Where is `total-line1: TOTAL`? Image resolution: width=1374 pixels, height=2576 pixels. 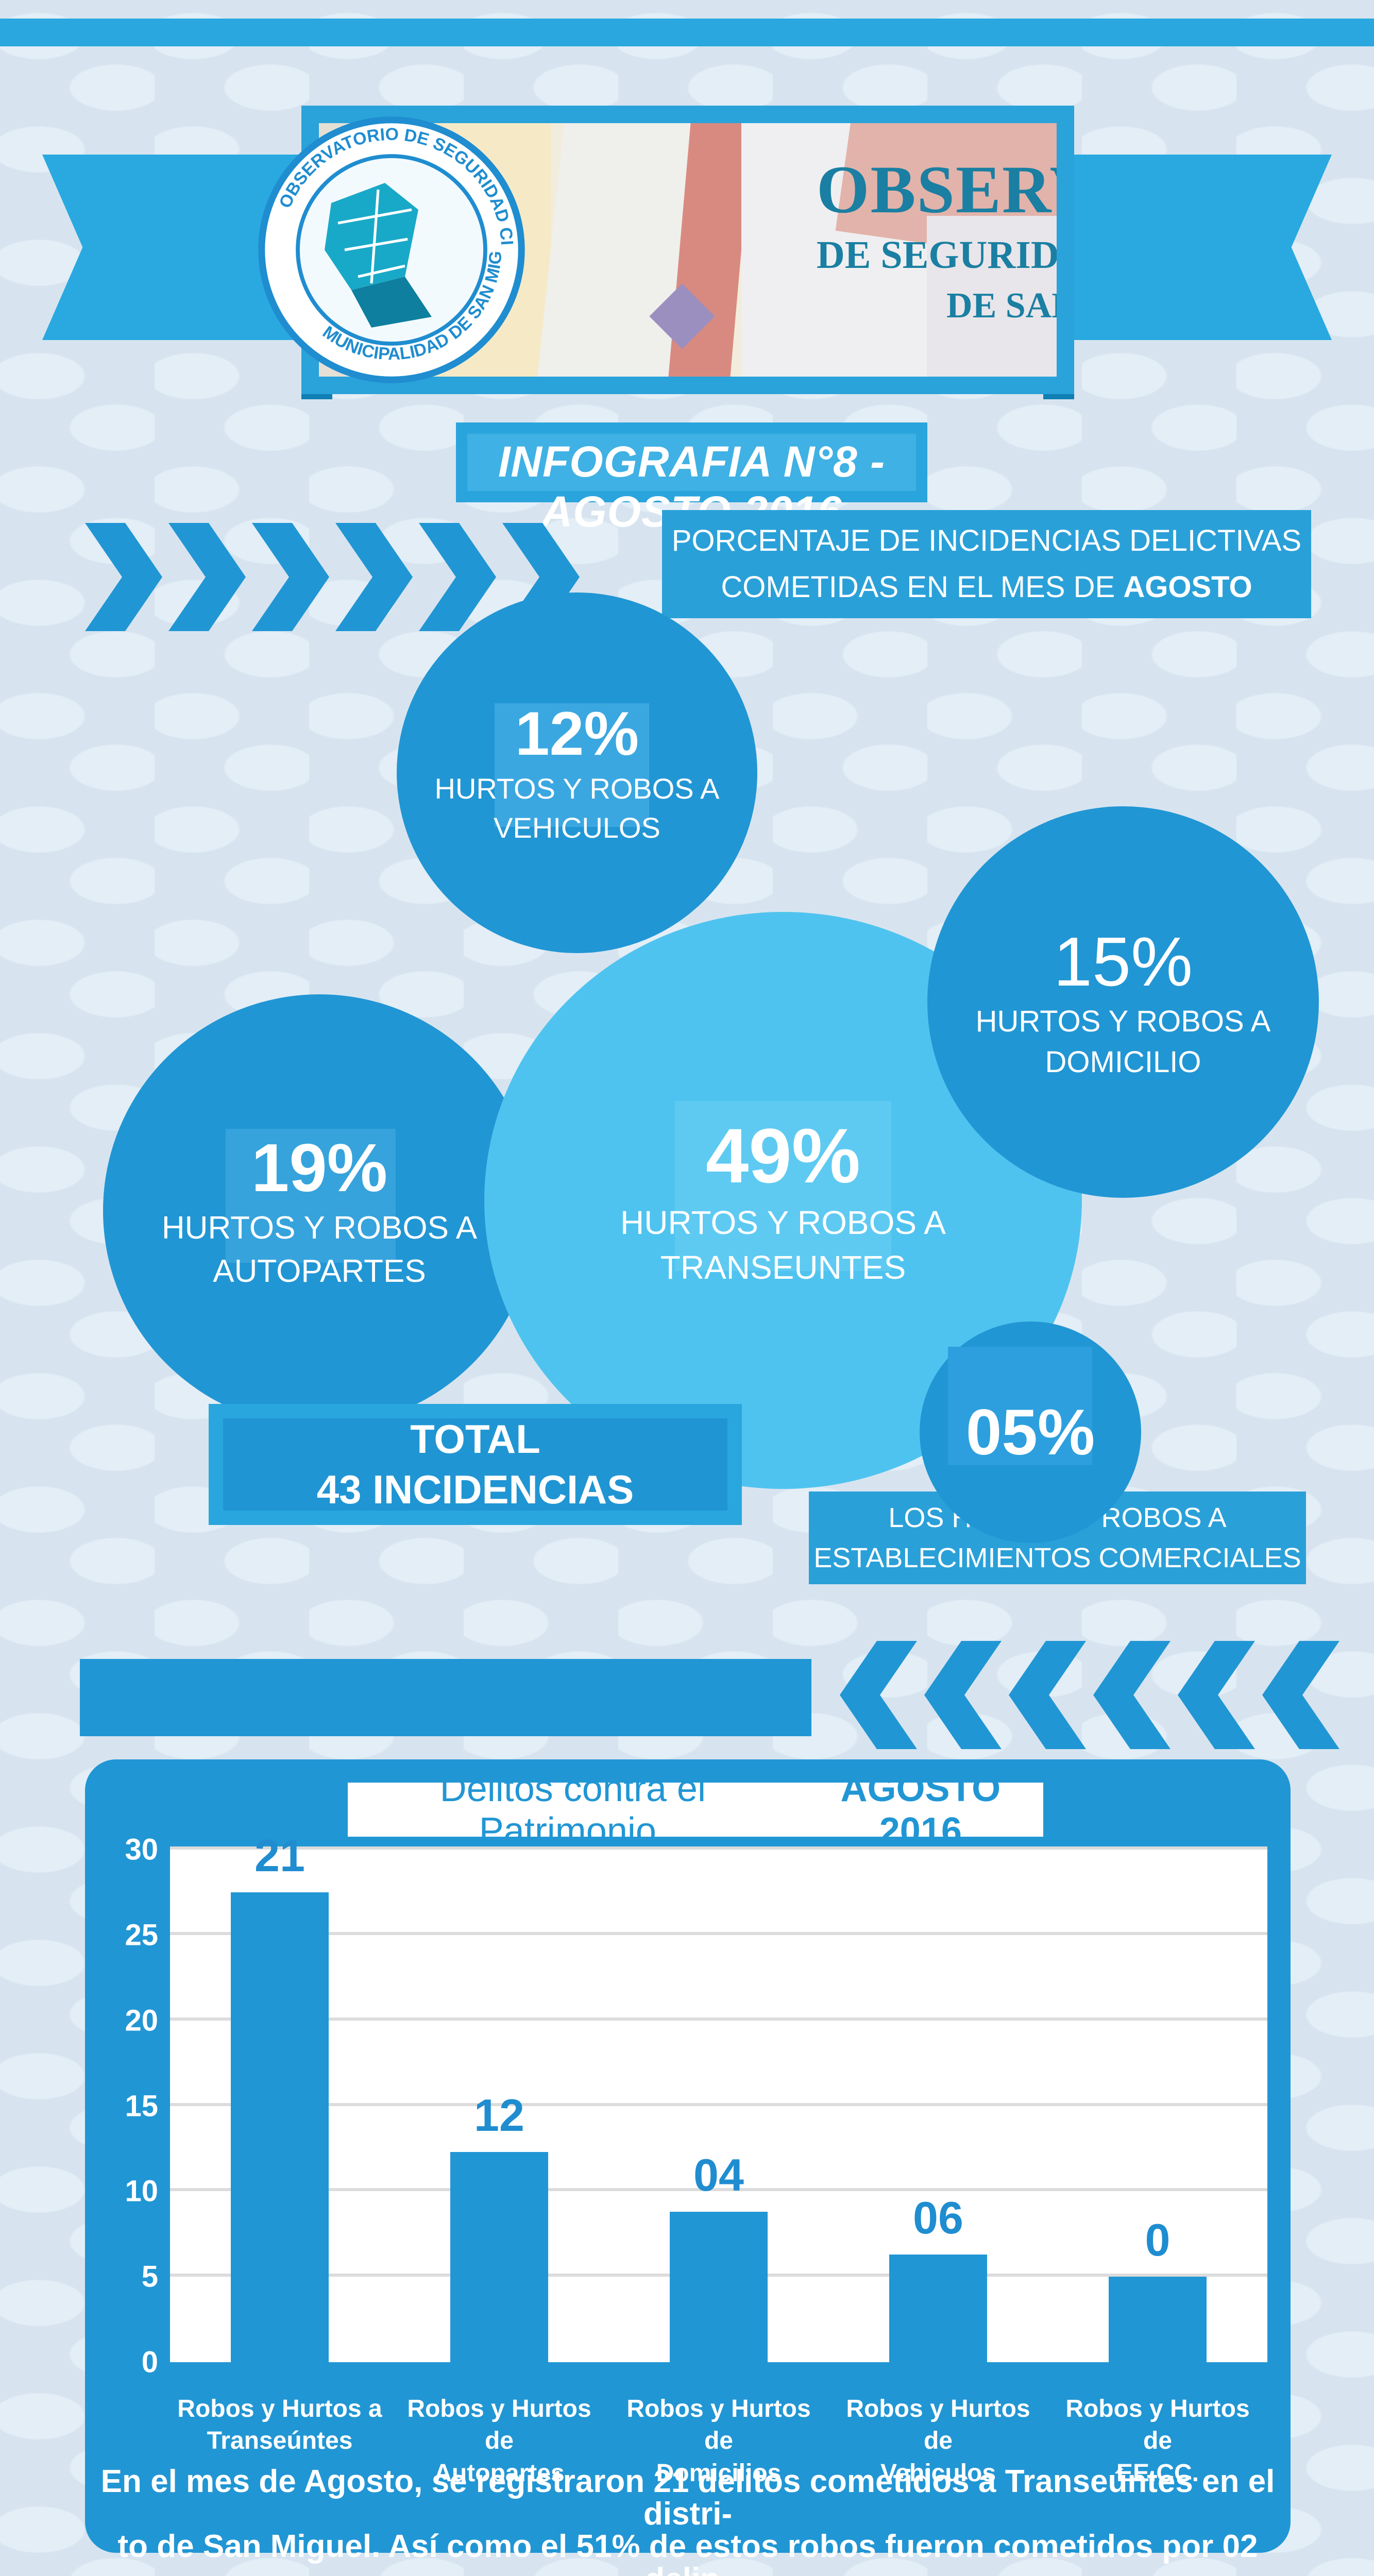
total-line1: TOTAL is located at coordinates (475, 1439).